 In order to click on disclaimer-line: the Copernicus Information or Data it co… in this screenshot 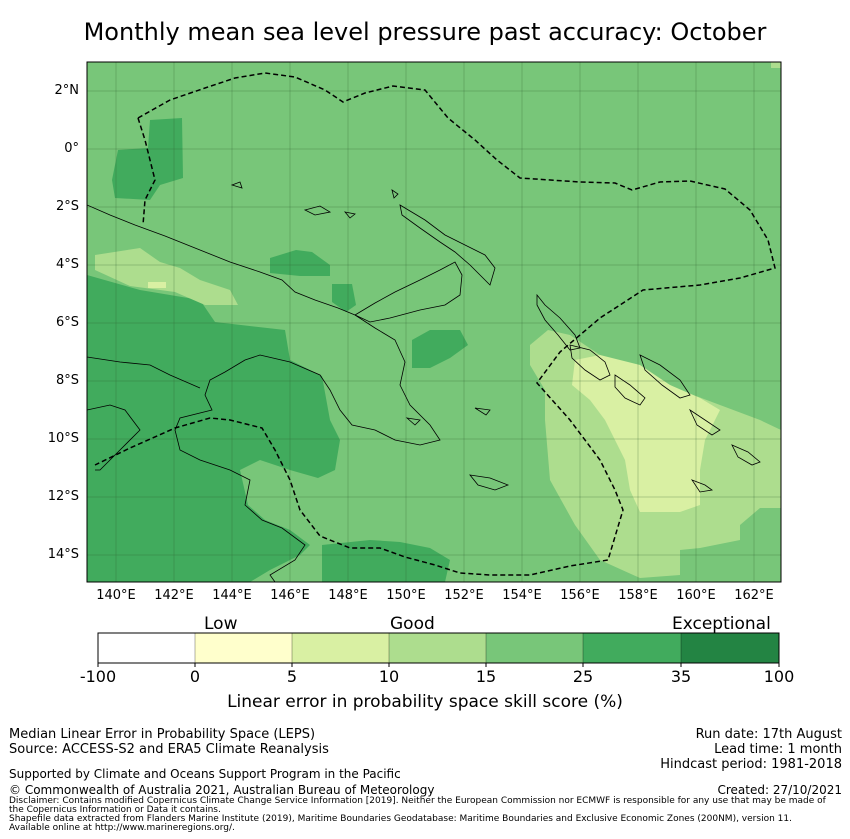, I will do `click(115, 810)`.